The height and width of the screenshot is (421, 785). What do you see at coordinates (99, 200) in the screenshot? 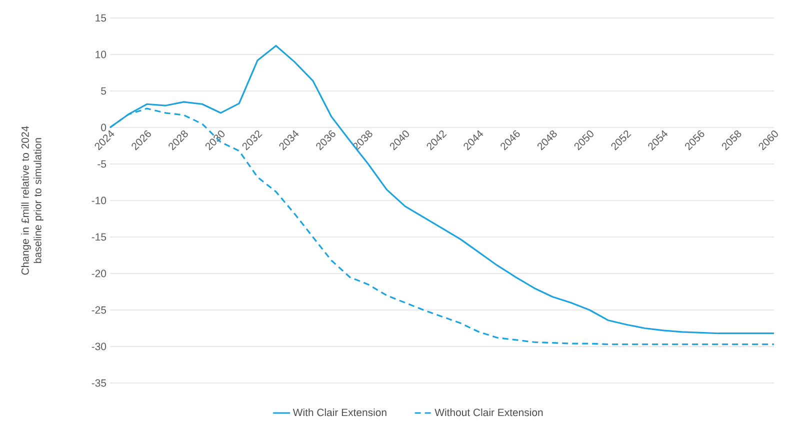
I see `y-tick-label: -10` at bounding box center [99, 200].